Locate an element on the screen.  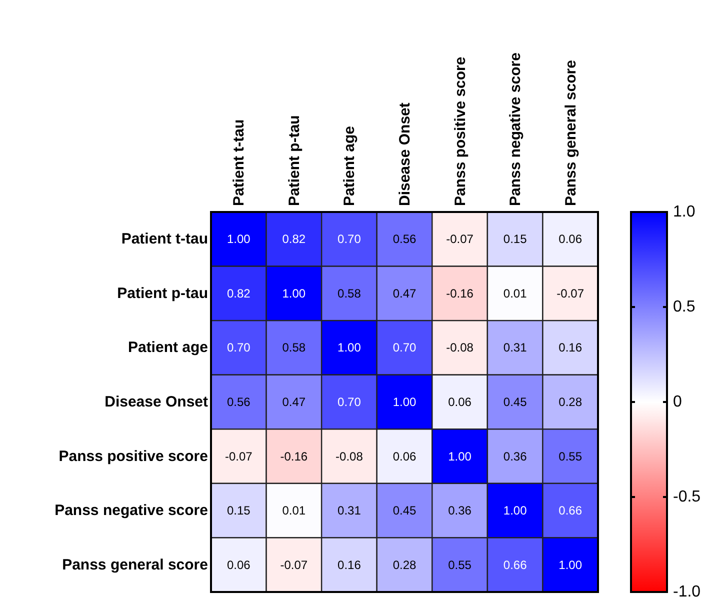
y-tick-label: Patient p-tau is located at coordinates (162, 293).